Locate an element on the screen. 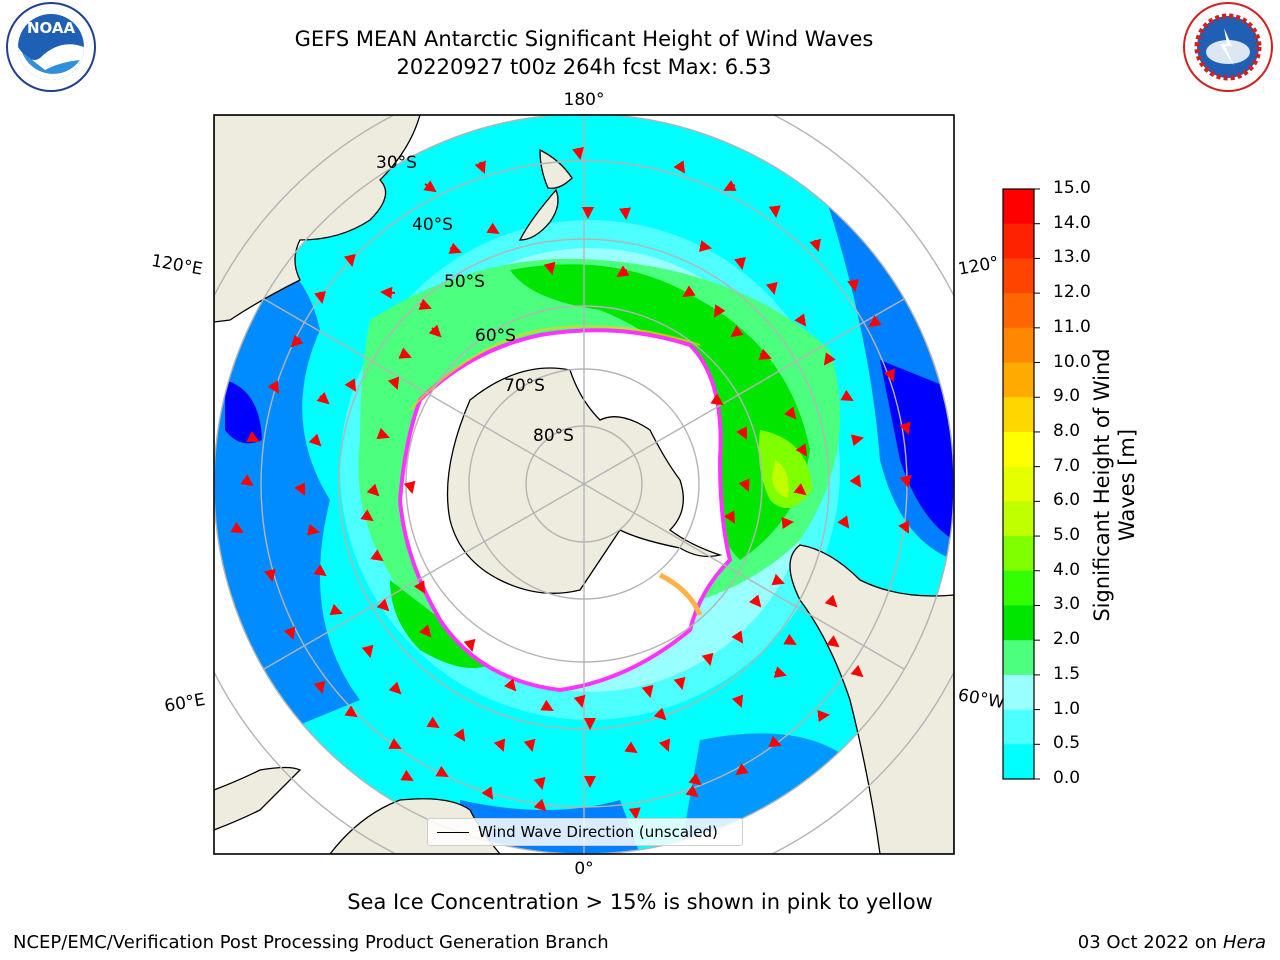  colorbar-tick-label: 0.0 is located at coordinates (1067, 778).